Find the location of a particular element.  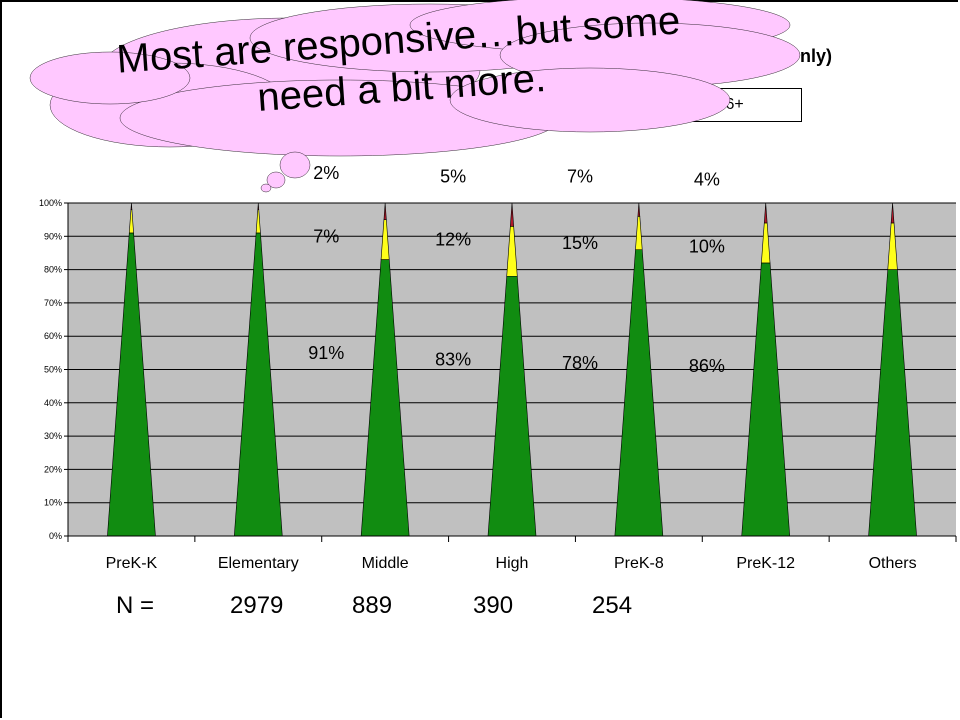

n-label: N = is located at coordinates (135, 605).